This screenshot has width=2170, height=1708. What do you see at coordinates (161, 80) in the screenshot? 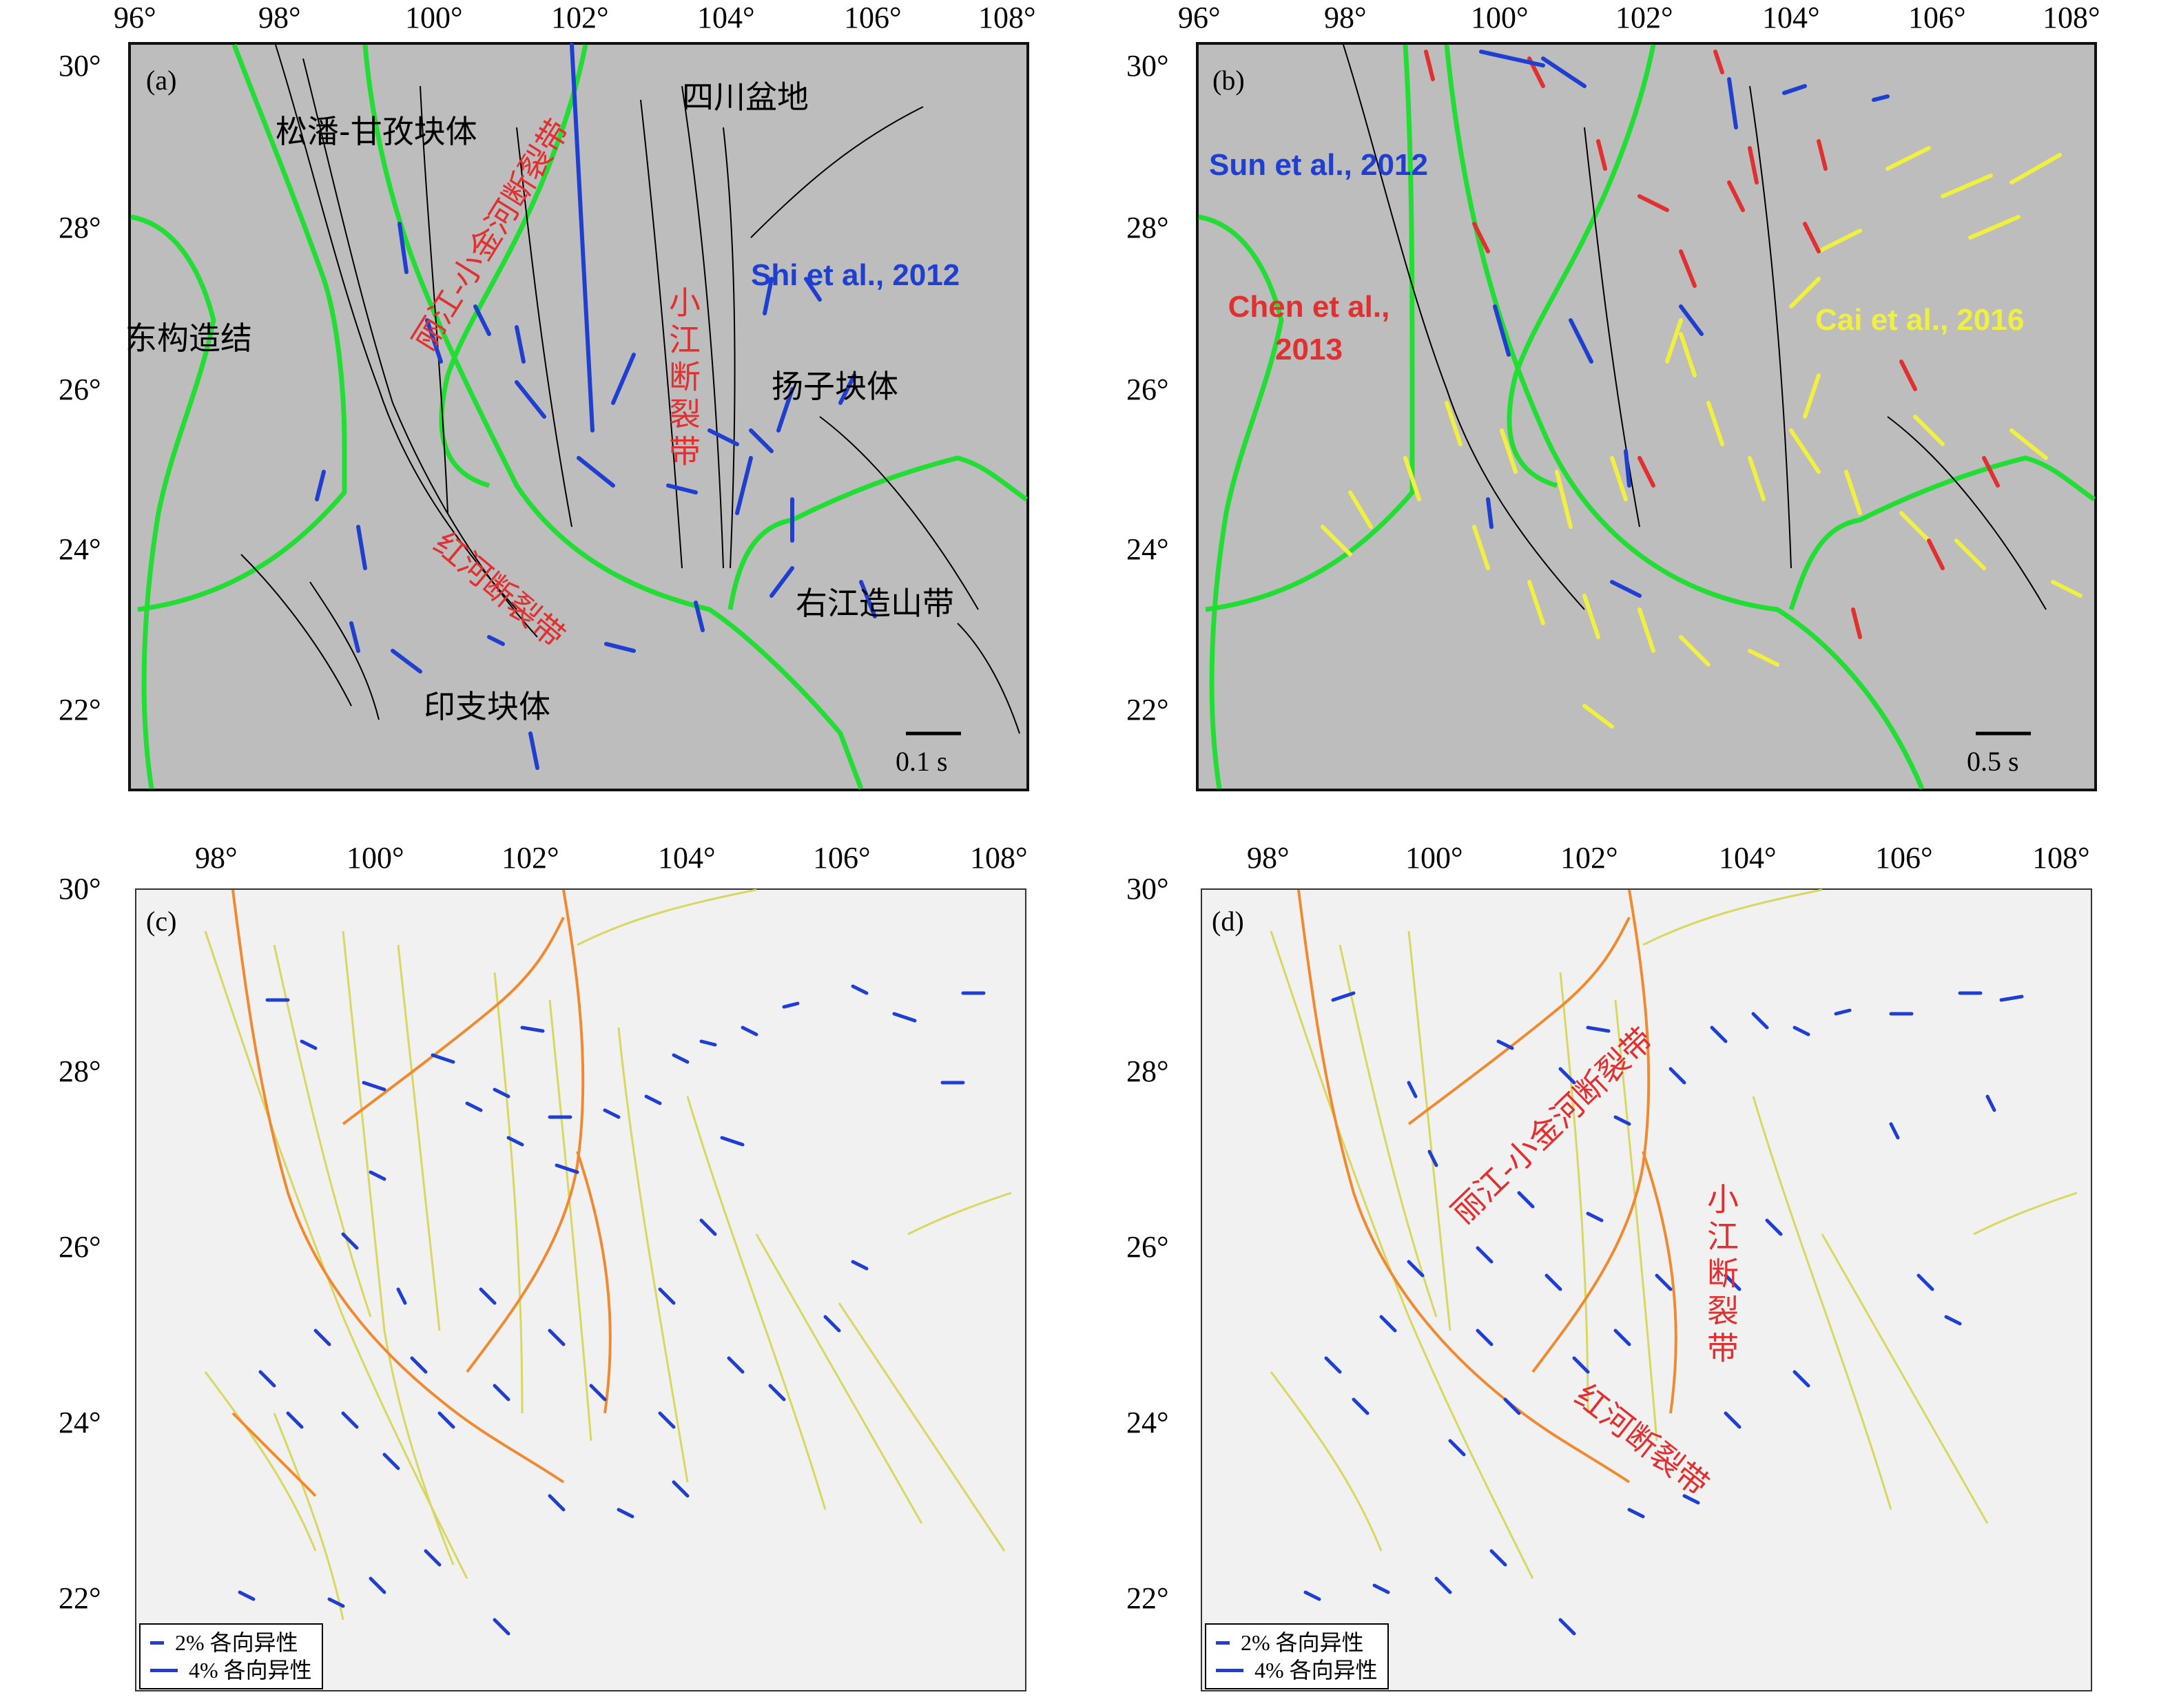
I see `panel-tag-a: (a)` at bounding box center [161, 80].